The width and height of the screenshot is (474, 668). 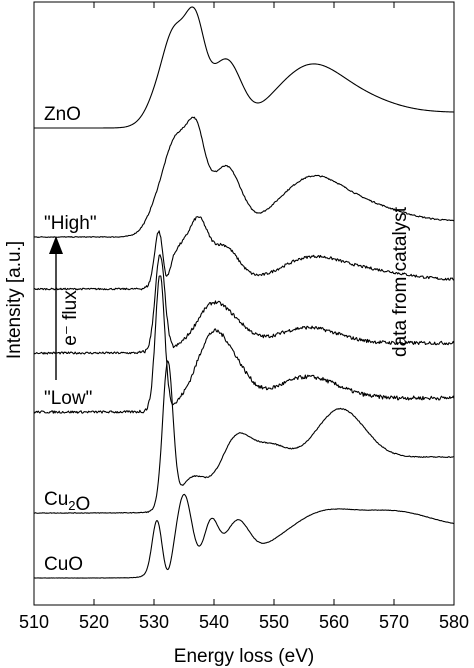 What do you see at coordinates (56, 308) in the screenshot?
I see `flux-arrow` at bounding box center [56, 308].